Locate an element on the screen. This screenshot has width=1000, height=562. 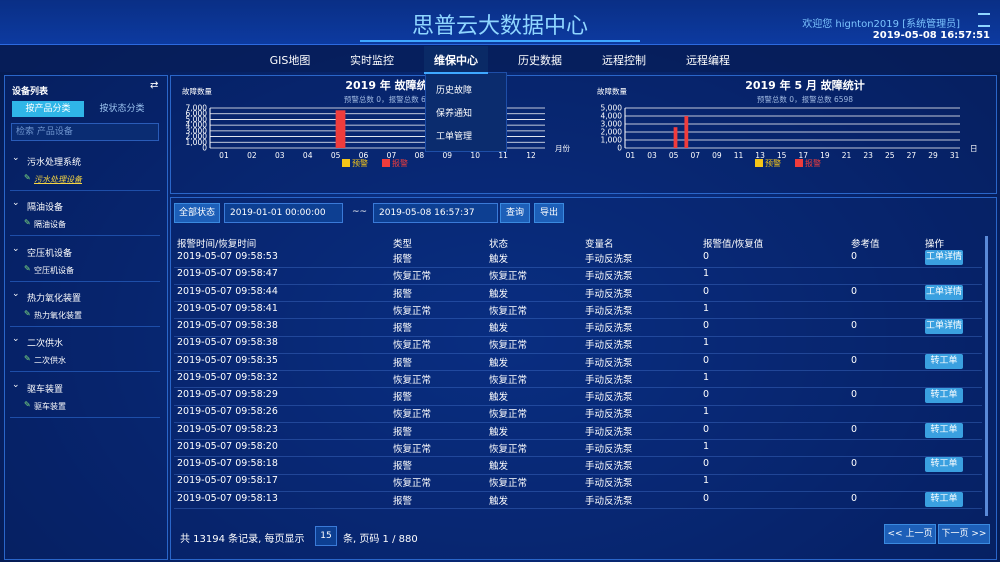
group-name: 二次供水 is located at coordinates (45, 344).